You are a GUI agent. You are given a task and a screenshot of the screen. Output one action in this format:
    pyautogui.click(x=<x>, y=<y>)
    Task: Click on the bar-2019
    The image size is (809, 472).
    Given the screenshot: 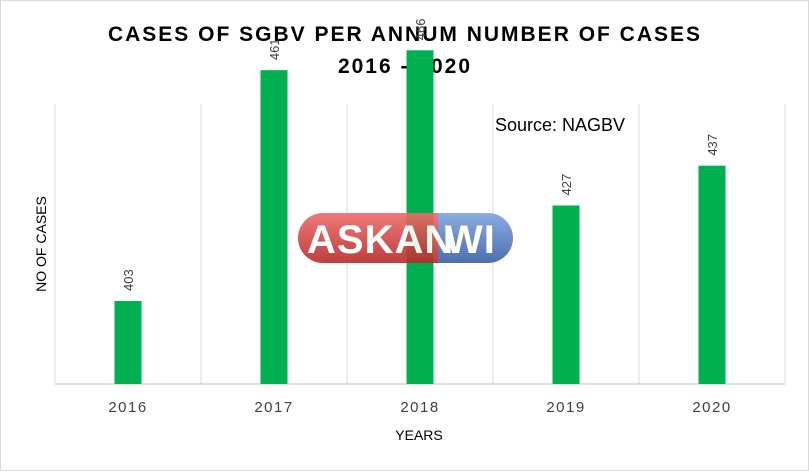 What is the action you would take?
    pyautogui.click(x=566, y=294)
    